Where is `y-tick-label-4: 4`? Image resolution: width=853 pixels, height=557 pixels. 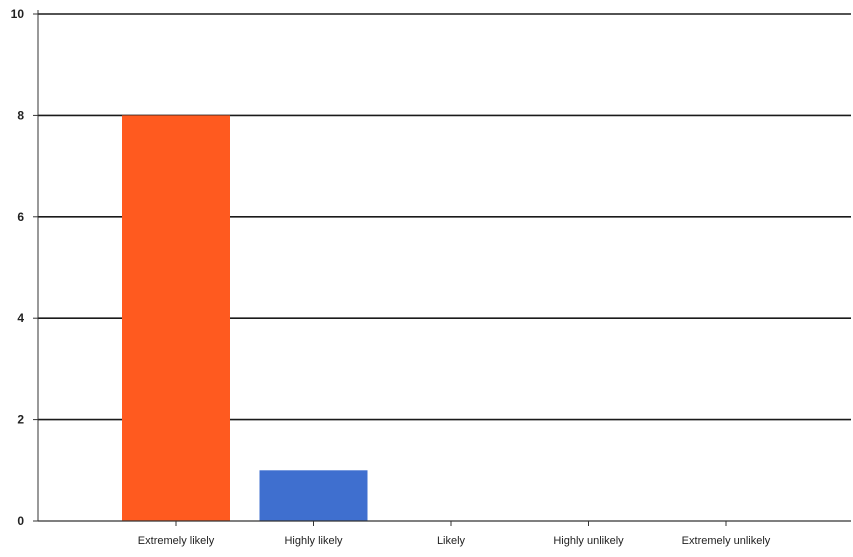
y-tick-label-4: 4 is located at coordinates (20, 318).